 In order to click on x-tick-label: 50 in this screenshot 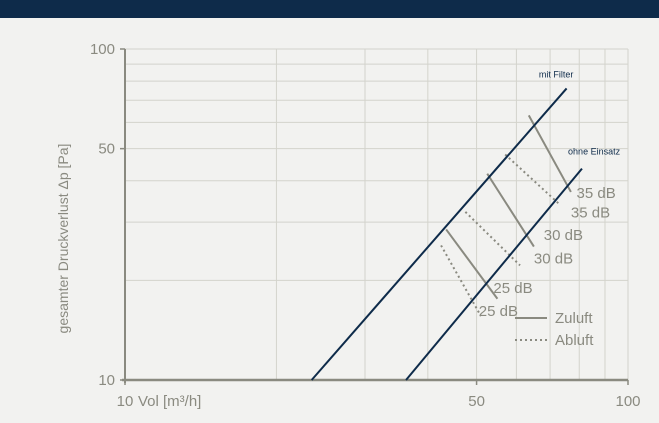, I will do `click(476, 401)`.